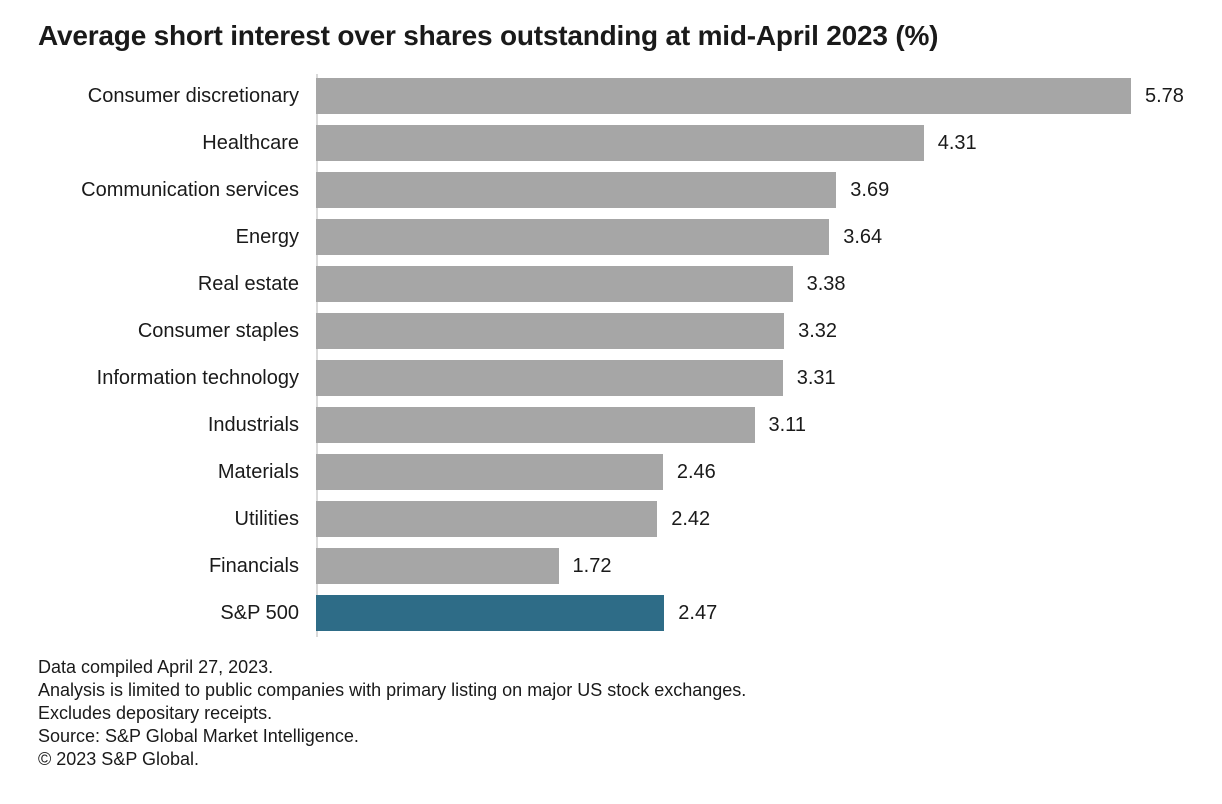  What do you see at coordinates (826, 283) in the screenshot?
I see `value-label: 3.38` at bounding box center [826, 283].